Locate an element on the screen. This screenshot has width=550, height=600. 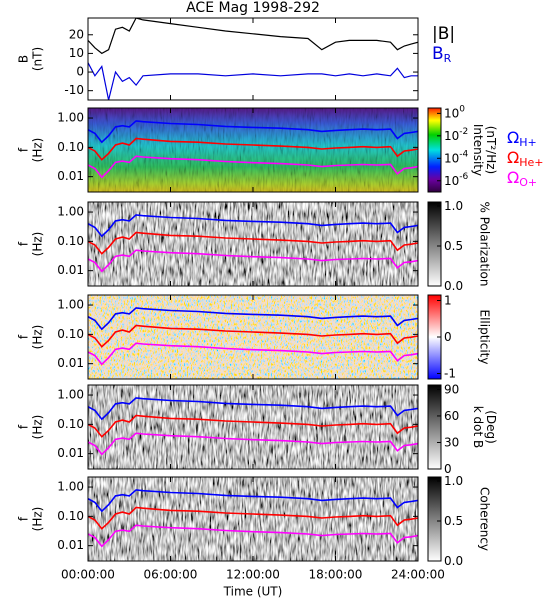
y-axis-label: (nT) is located at coordinates (38, 59).